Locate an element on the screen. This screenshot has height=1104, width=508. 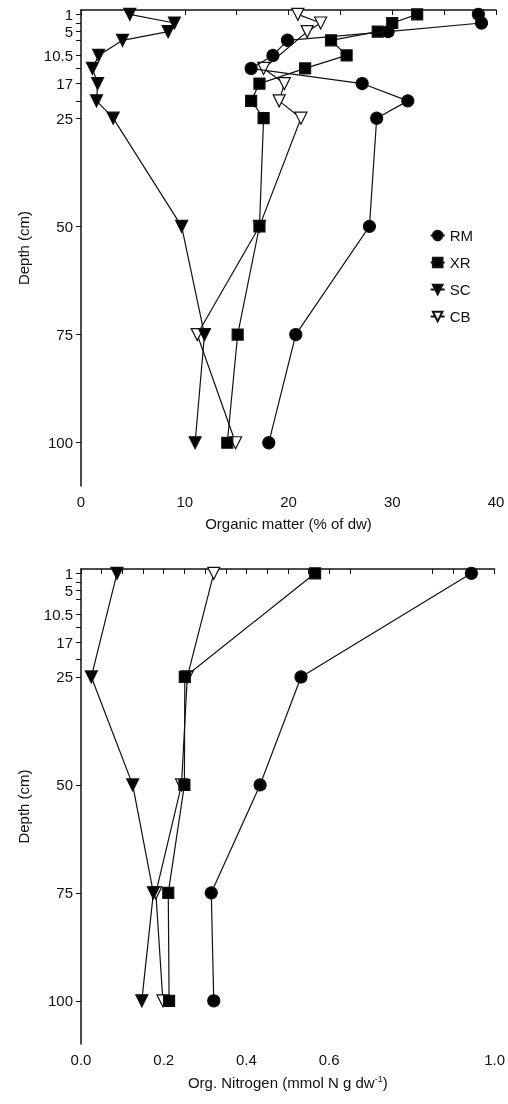
x-tick-label: 10 is located at coordinates (185, 501).